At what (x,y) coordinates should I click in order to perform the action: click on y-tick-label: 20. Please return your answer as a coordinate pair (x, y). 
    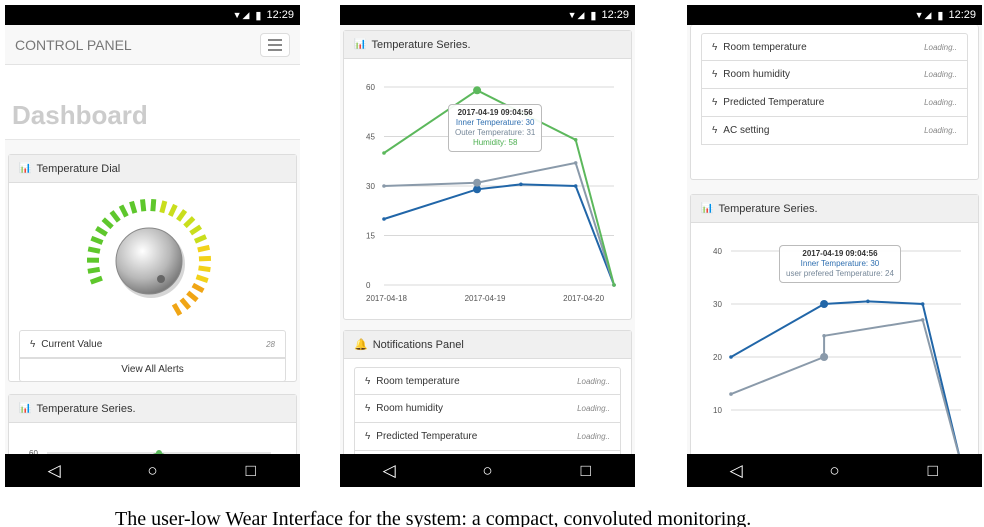
    Looking at the image, I should click on (717, 357).